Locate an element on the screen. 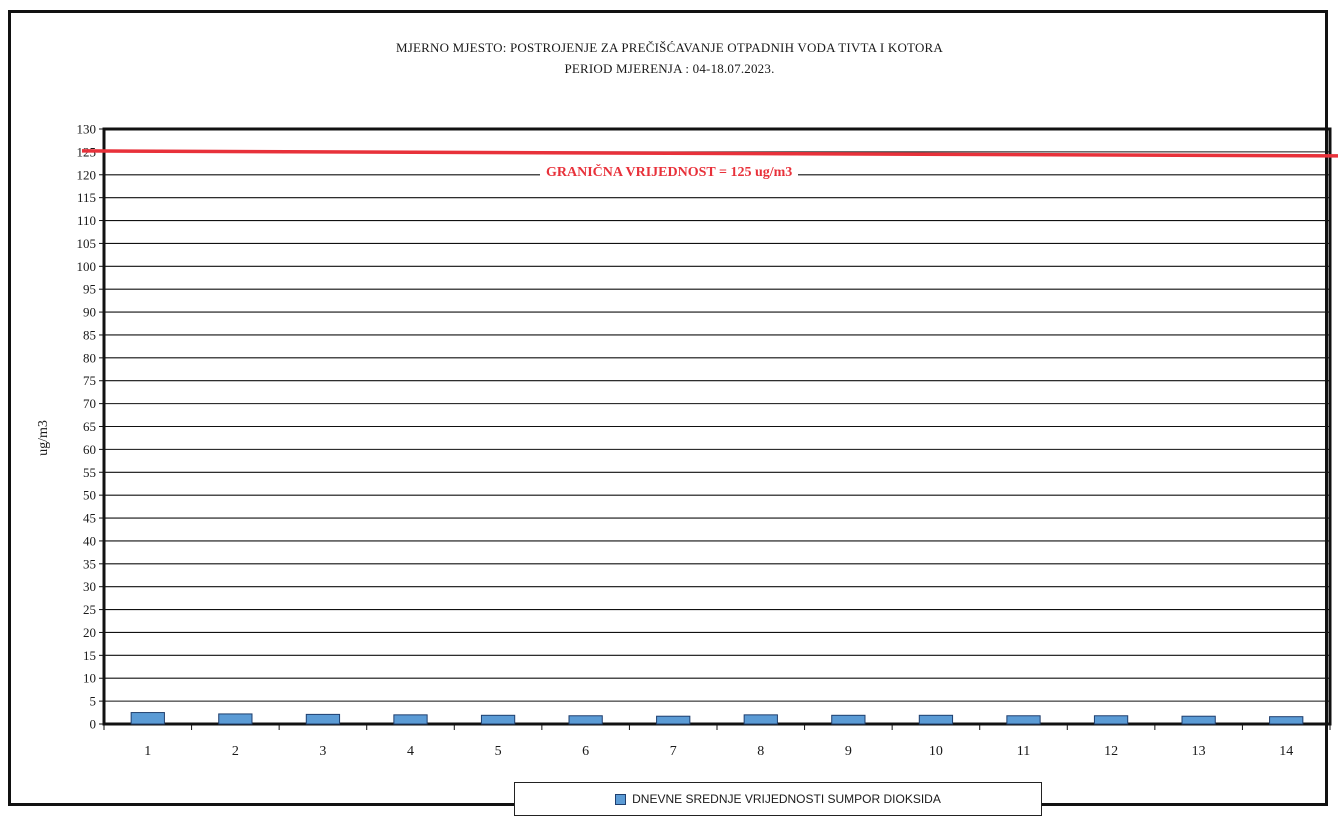  limit-line is located at coordinates (710, 153).